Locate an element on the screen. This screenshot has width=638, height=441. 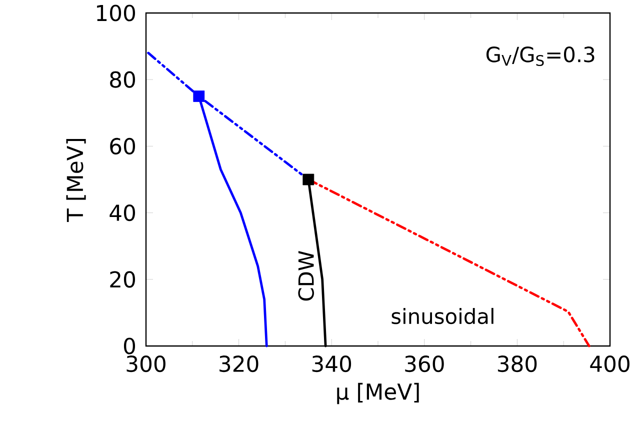
x-tick-label: 360 is located at coordinates (424, 364).